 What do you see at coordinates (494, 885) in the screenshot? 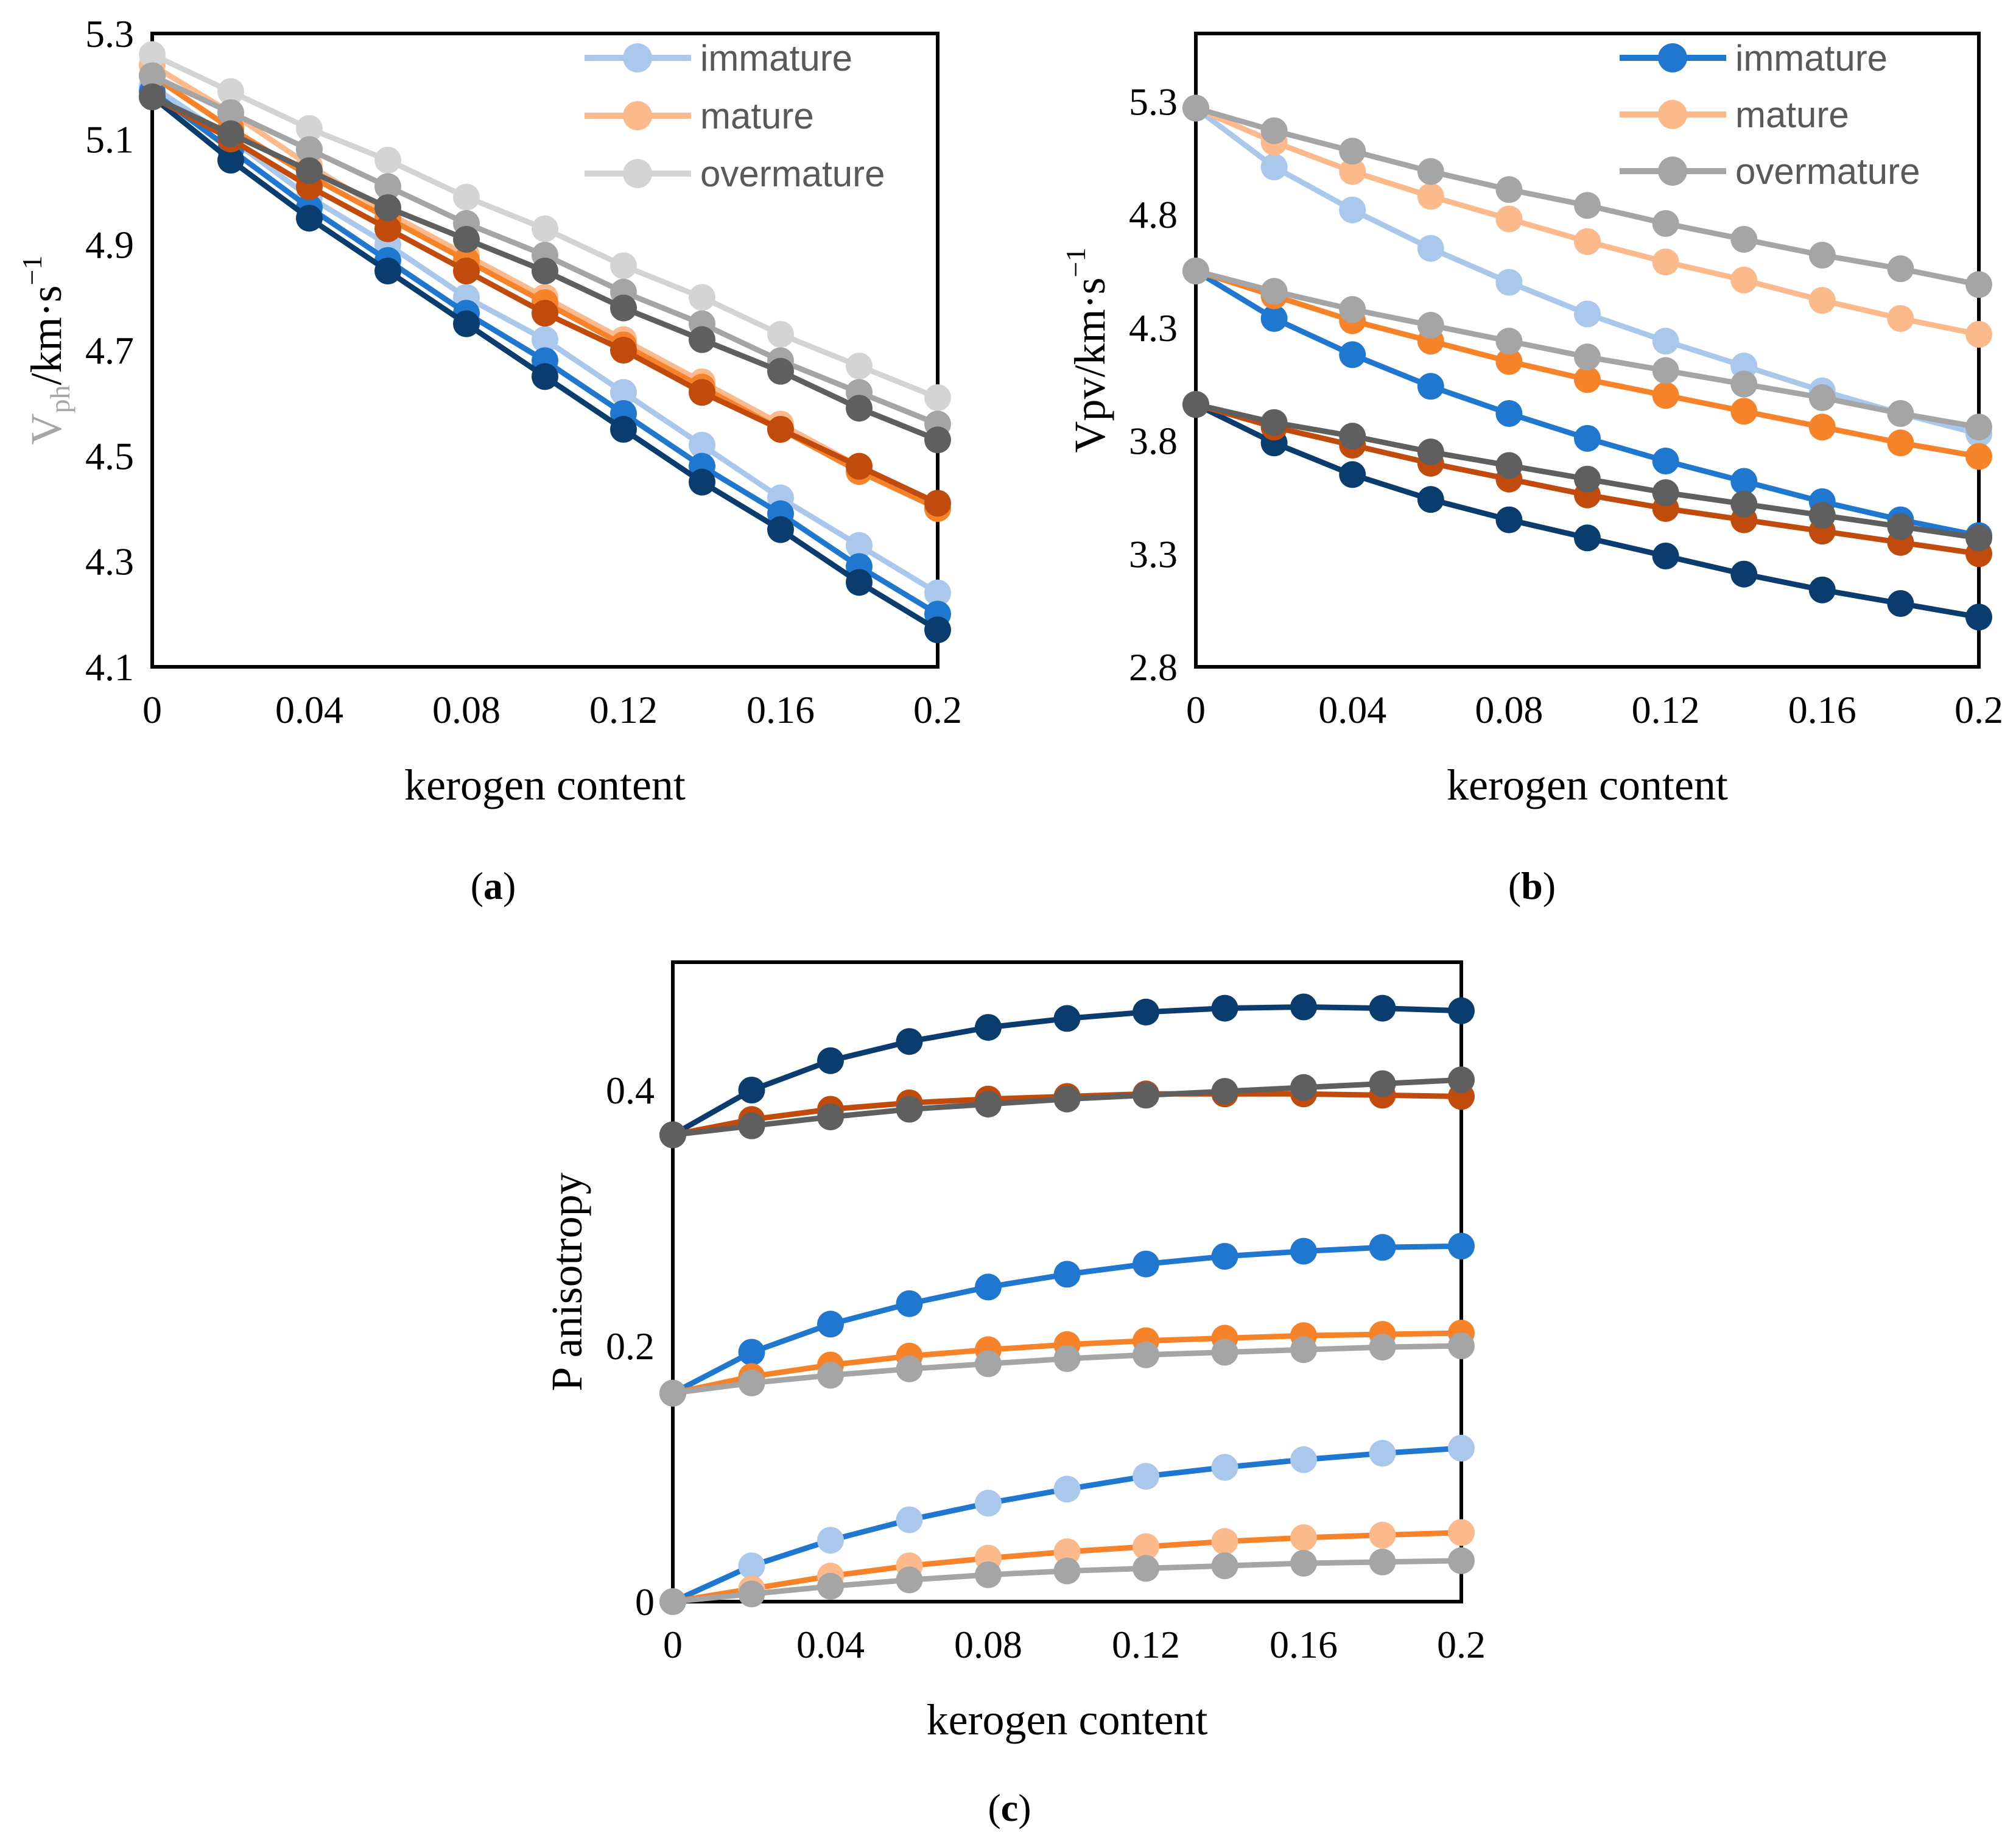
I see `panel-label-a: (a)` at bounding box center [494, 885].